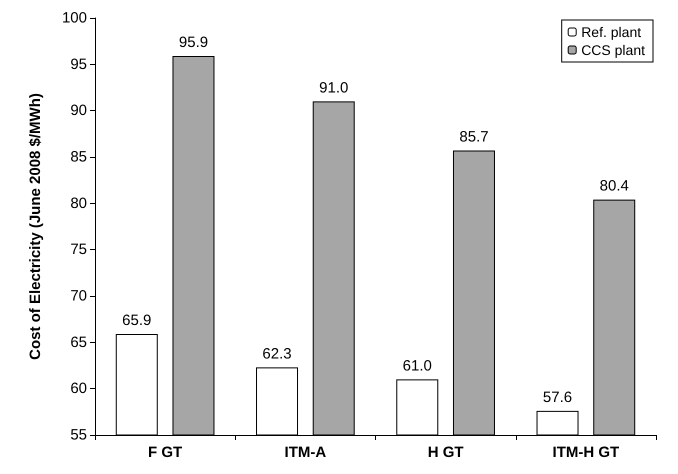 Image resolution: width=678 pixels, height=474 pixels. Describe the element at coordinates (78, 203) in the screenshot. I see `y-tick-label: 80` at that location.